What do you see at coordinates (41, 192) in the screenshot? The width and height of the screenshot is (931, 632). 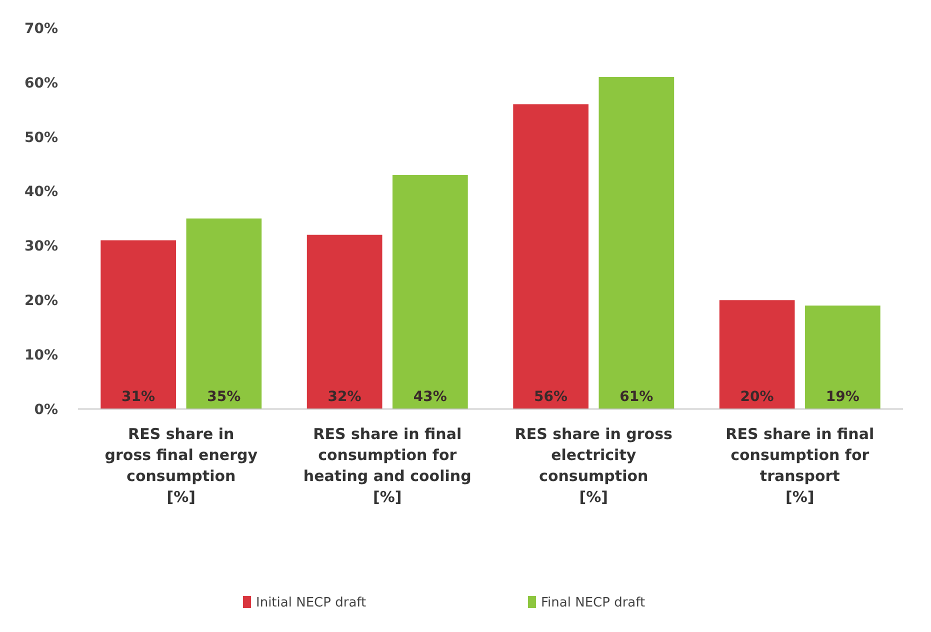 I see `y-tick-label: 40%` at bounding box center [41, 192].